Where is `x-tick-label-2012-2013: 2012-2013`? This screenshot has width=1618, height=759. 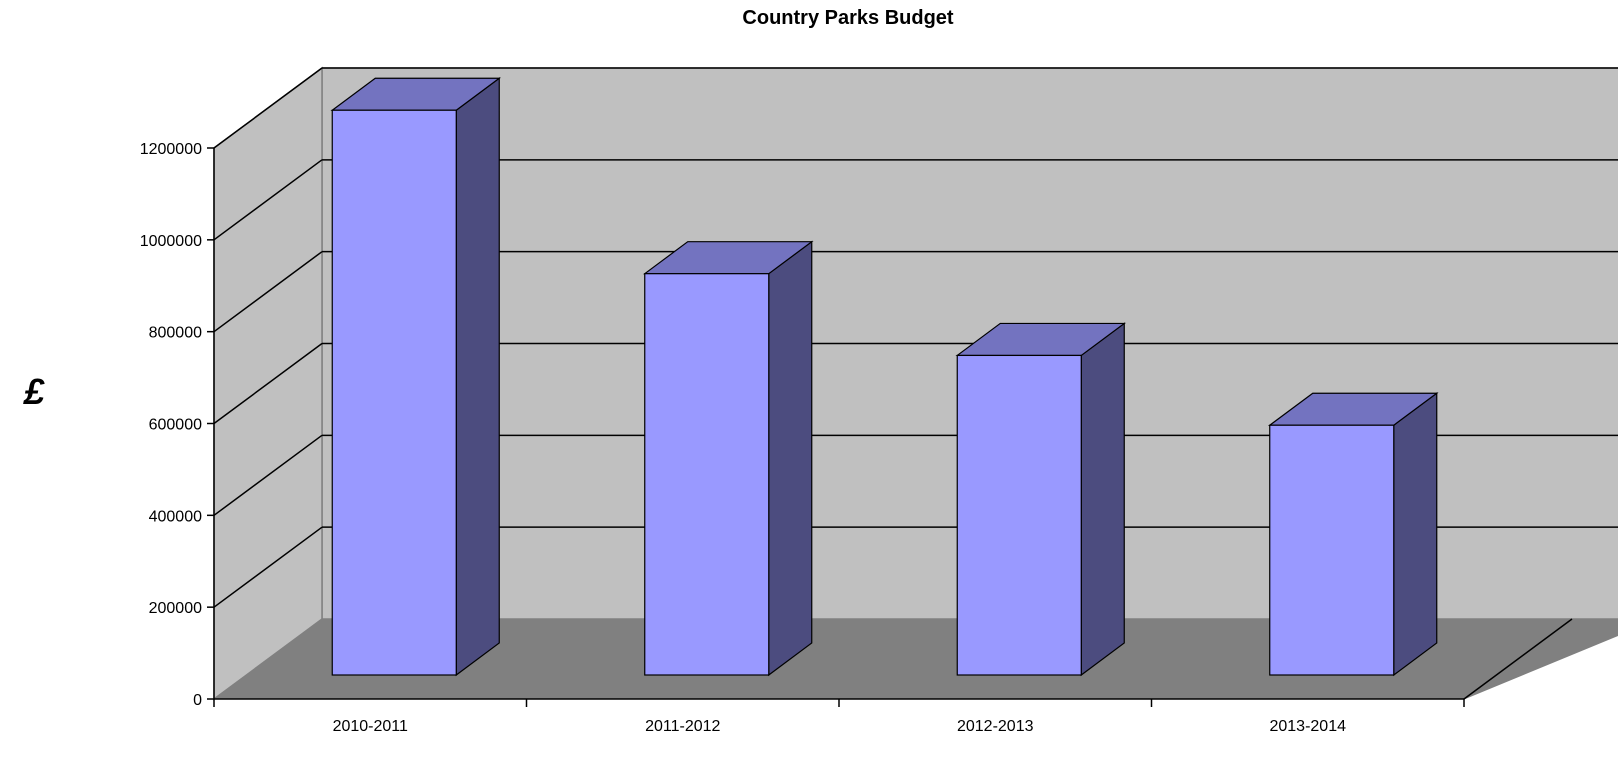
x-tick-label-2012-2013: 2012-2013 is located at coordinates (995, 726).